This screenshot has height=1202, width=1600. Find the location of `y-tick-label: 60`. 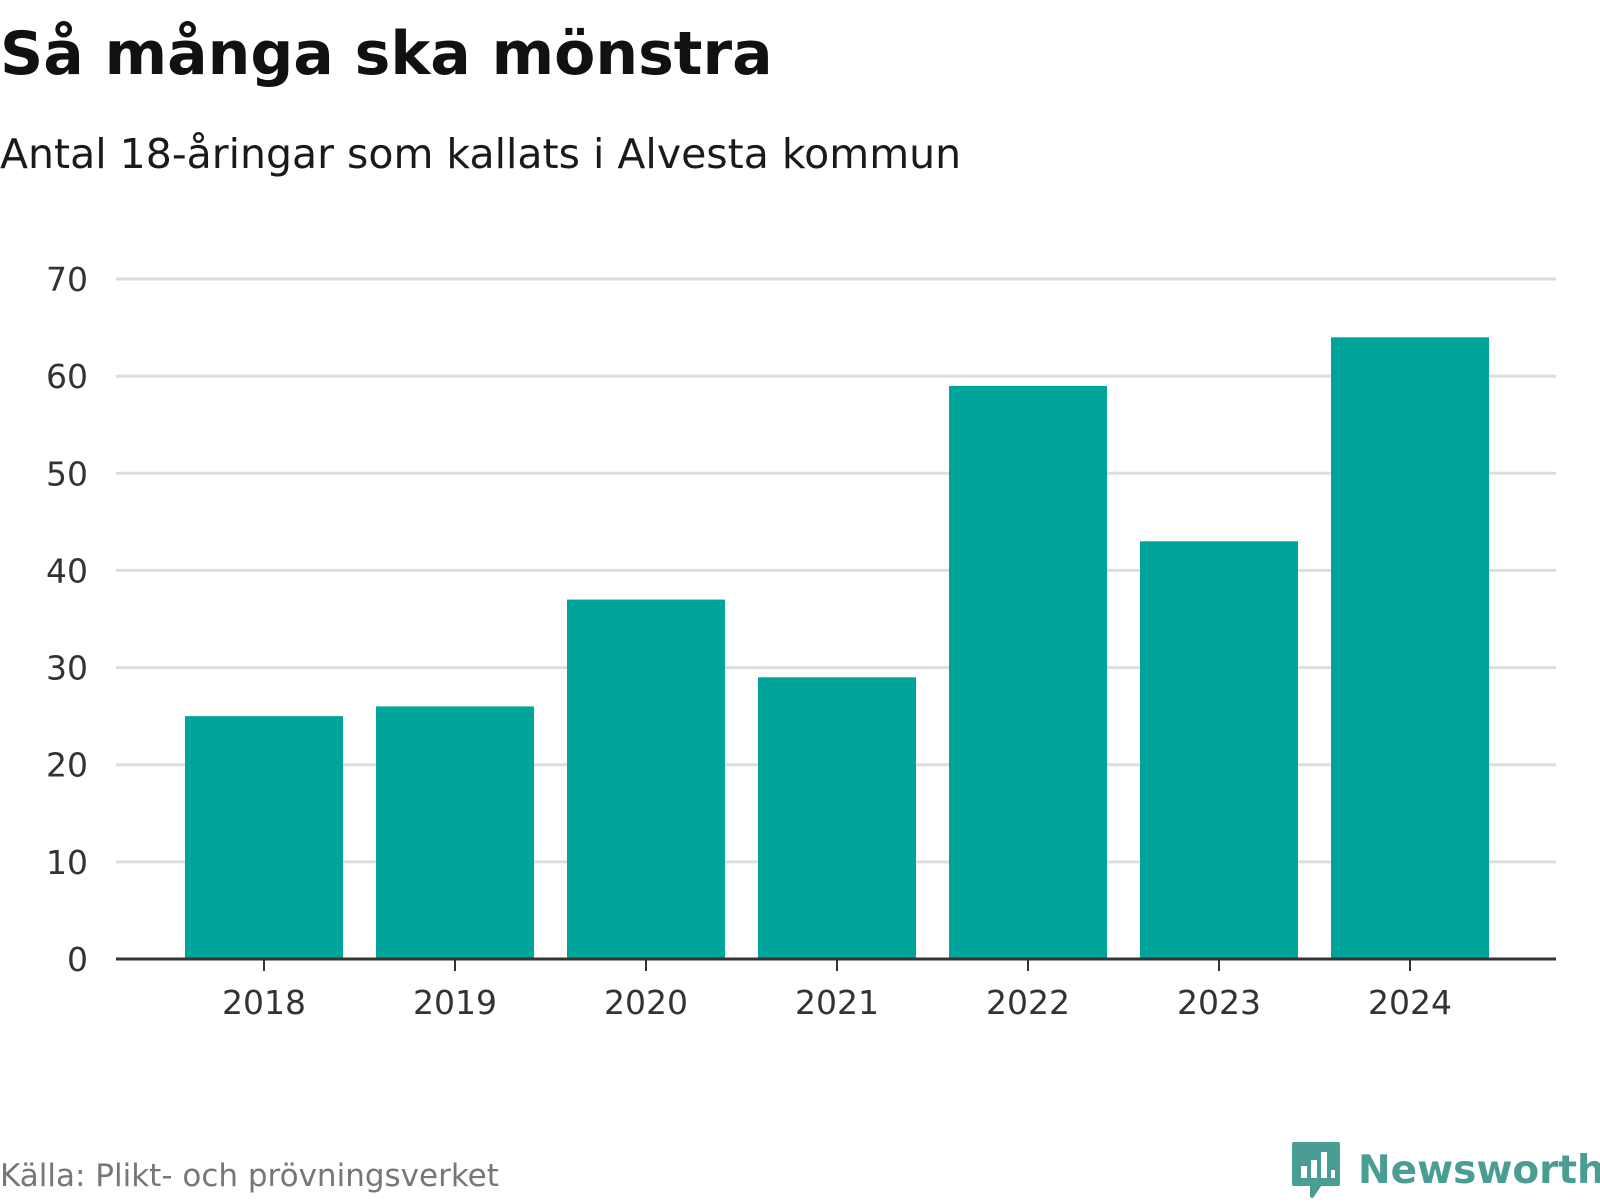

y-tick-label: 60 is located at coordinates (67, 376).